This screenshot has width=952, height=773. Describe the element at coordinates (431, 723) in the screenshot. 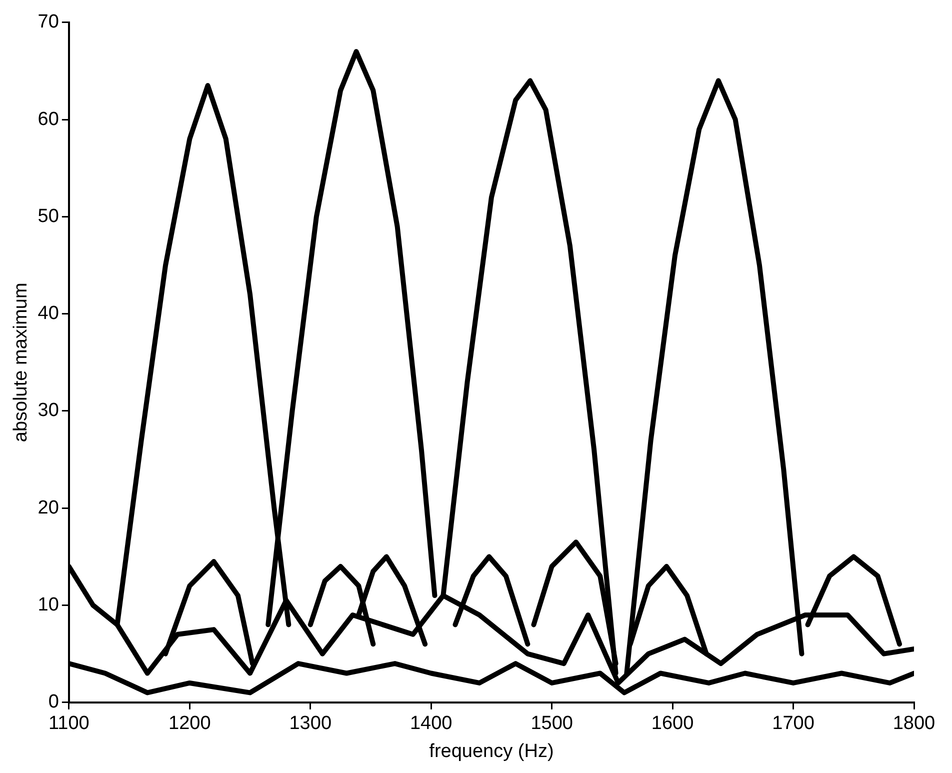

I see `x-tick-label: 1400` at that location.